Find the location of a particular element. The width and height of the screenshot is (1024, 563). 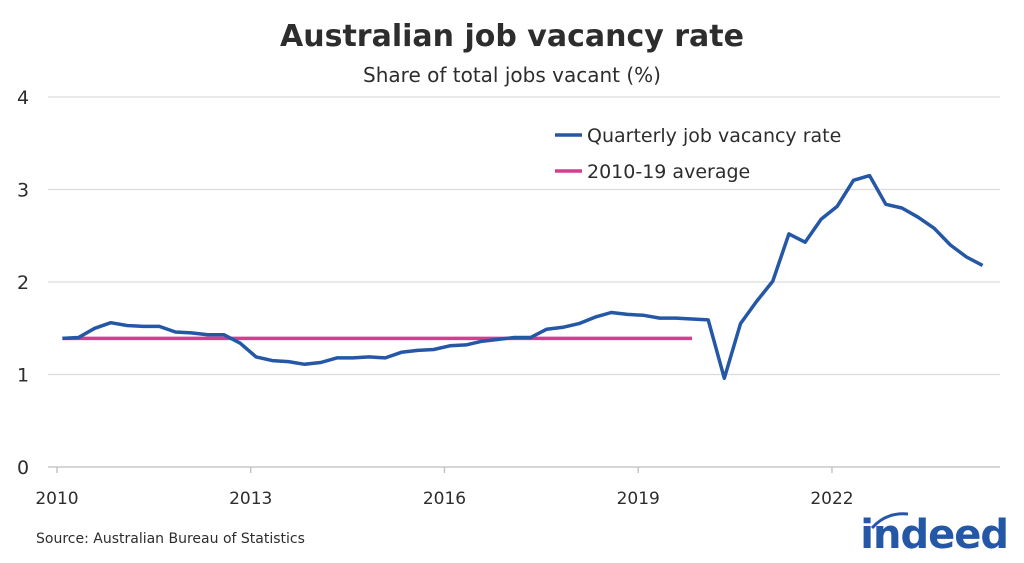

y-axis: 0 1 2 3 4 is located at coordinates (23, 283).